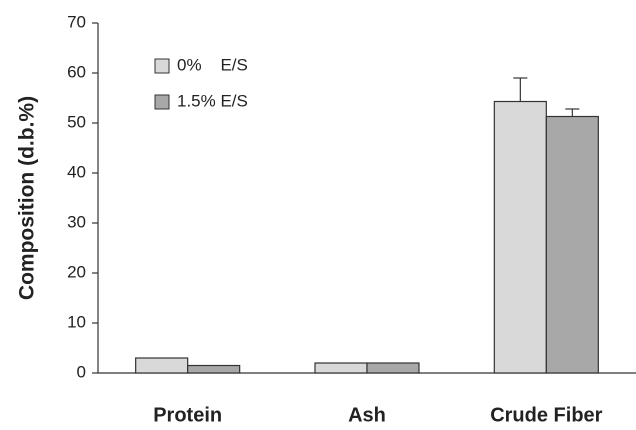  Describe the element at coordinates (212, 64) in the screenshot. I see `legend-label: 0% E/S` at that location.